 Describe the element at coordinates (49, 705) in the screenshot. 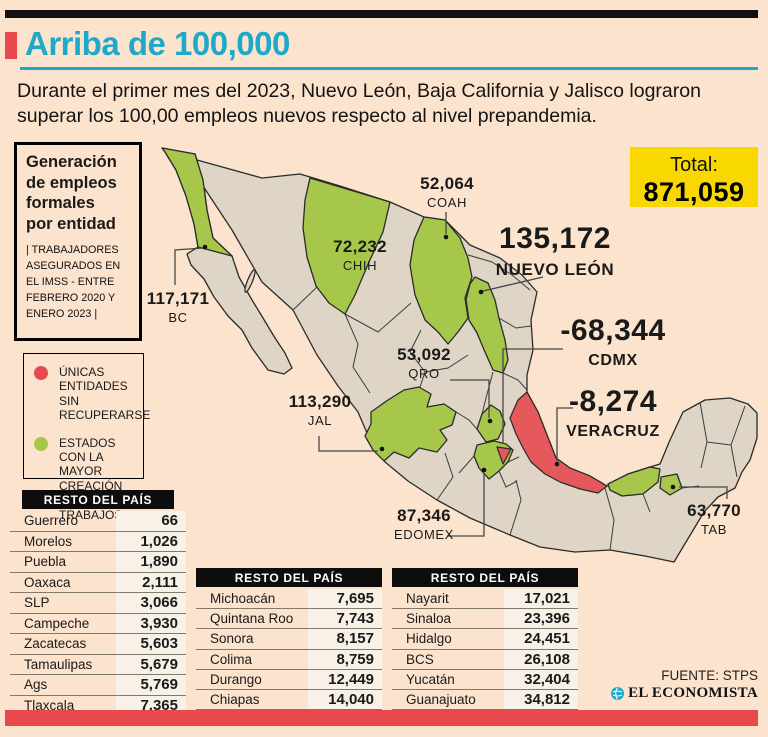

I see `state-name: Tlaxcala` at that location.